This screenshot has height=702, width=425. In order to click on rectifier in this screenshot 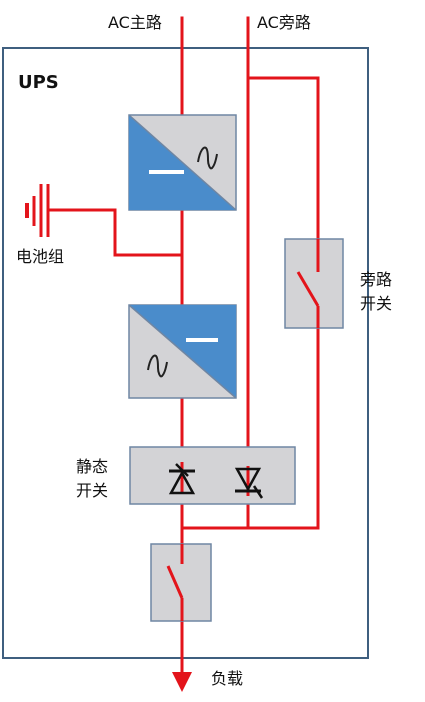, I will do `click(182, 162)`.